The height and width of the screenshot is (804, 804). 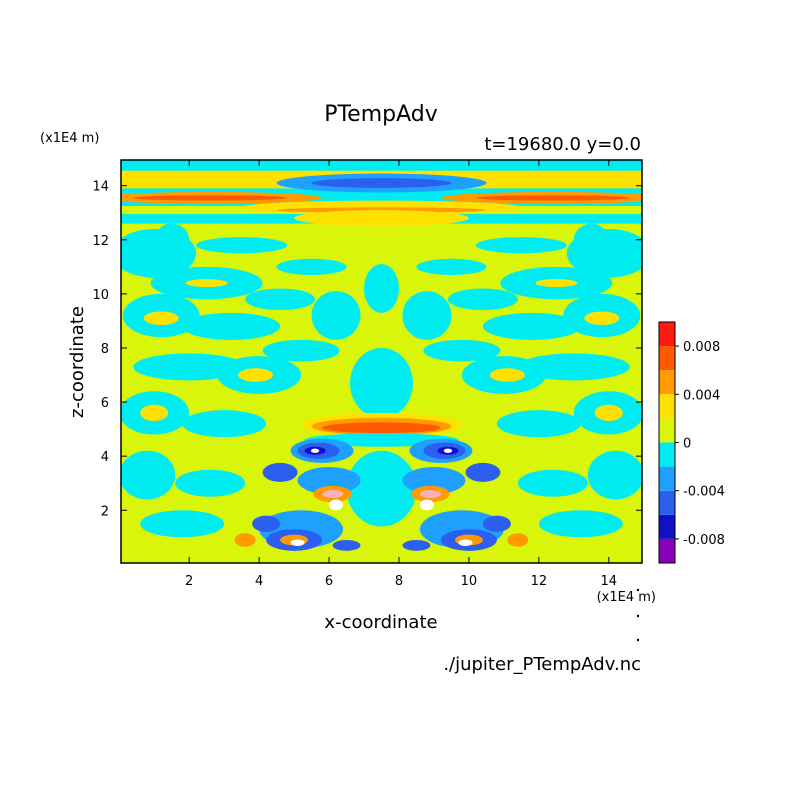 I want to click on x-unit-label: (x1E4 m), so click(x=626, y=597).